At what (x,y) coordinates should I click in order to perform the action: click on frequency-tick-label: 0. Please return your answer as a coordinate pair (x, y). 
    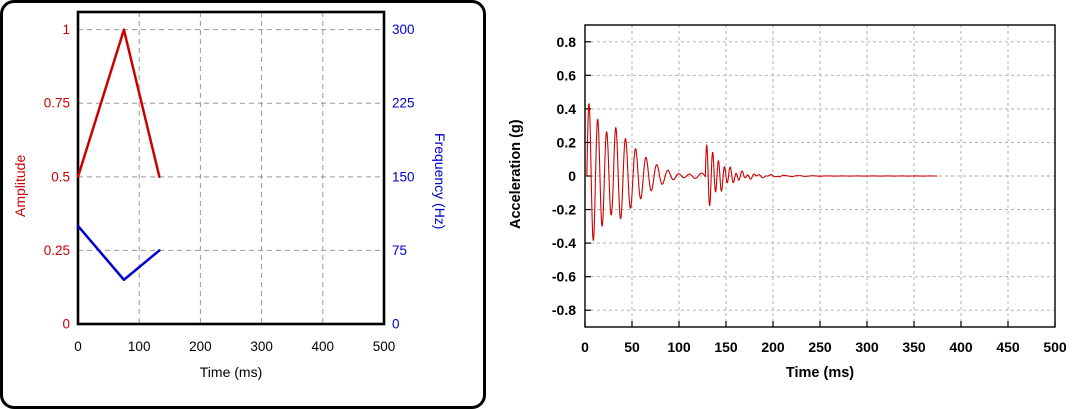
    Looking at the image, I should click on (396, 324).